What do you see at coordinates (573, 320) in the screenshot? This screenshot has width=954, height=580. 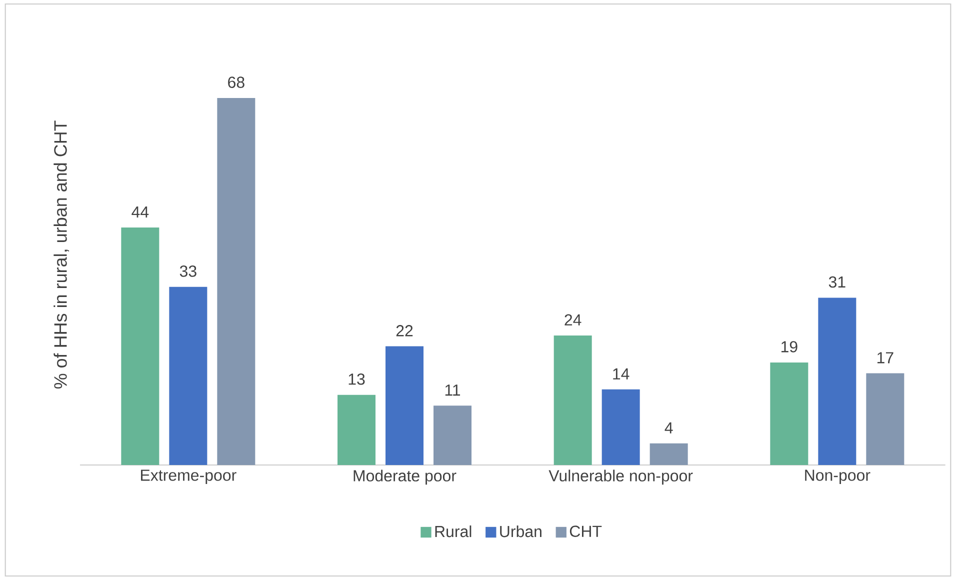 I see `data-label: 24` at bounding box center [573, 320].